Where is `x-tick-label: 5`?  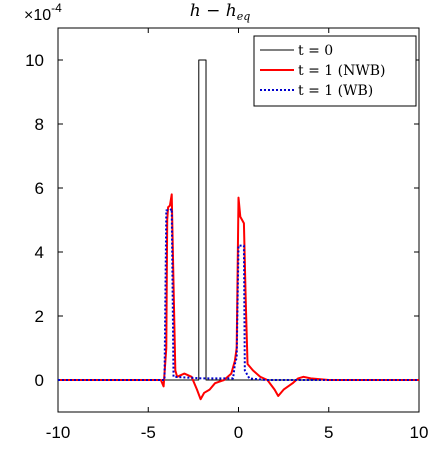
x-tick-label: 5 is located at coordinates (328, 432).